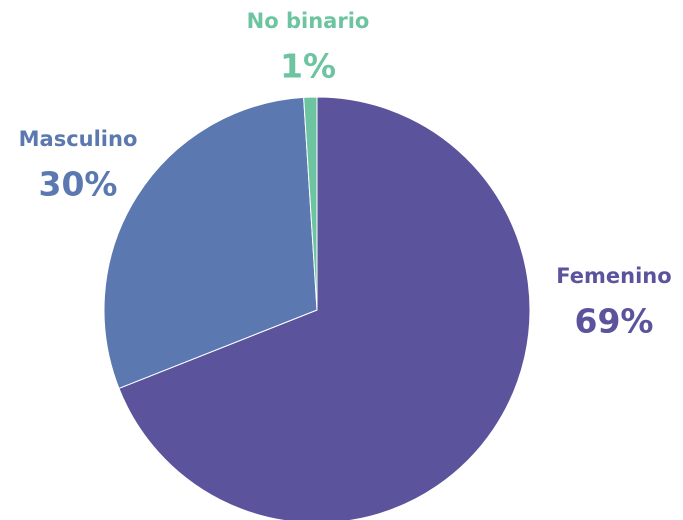 This screenshot has width=683, height=520. What do you see at coordinates (308, 21) in the screenshot?
I see `slice-name: No binario` at bounding box center [308, 21].